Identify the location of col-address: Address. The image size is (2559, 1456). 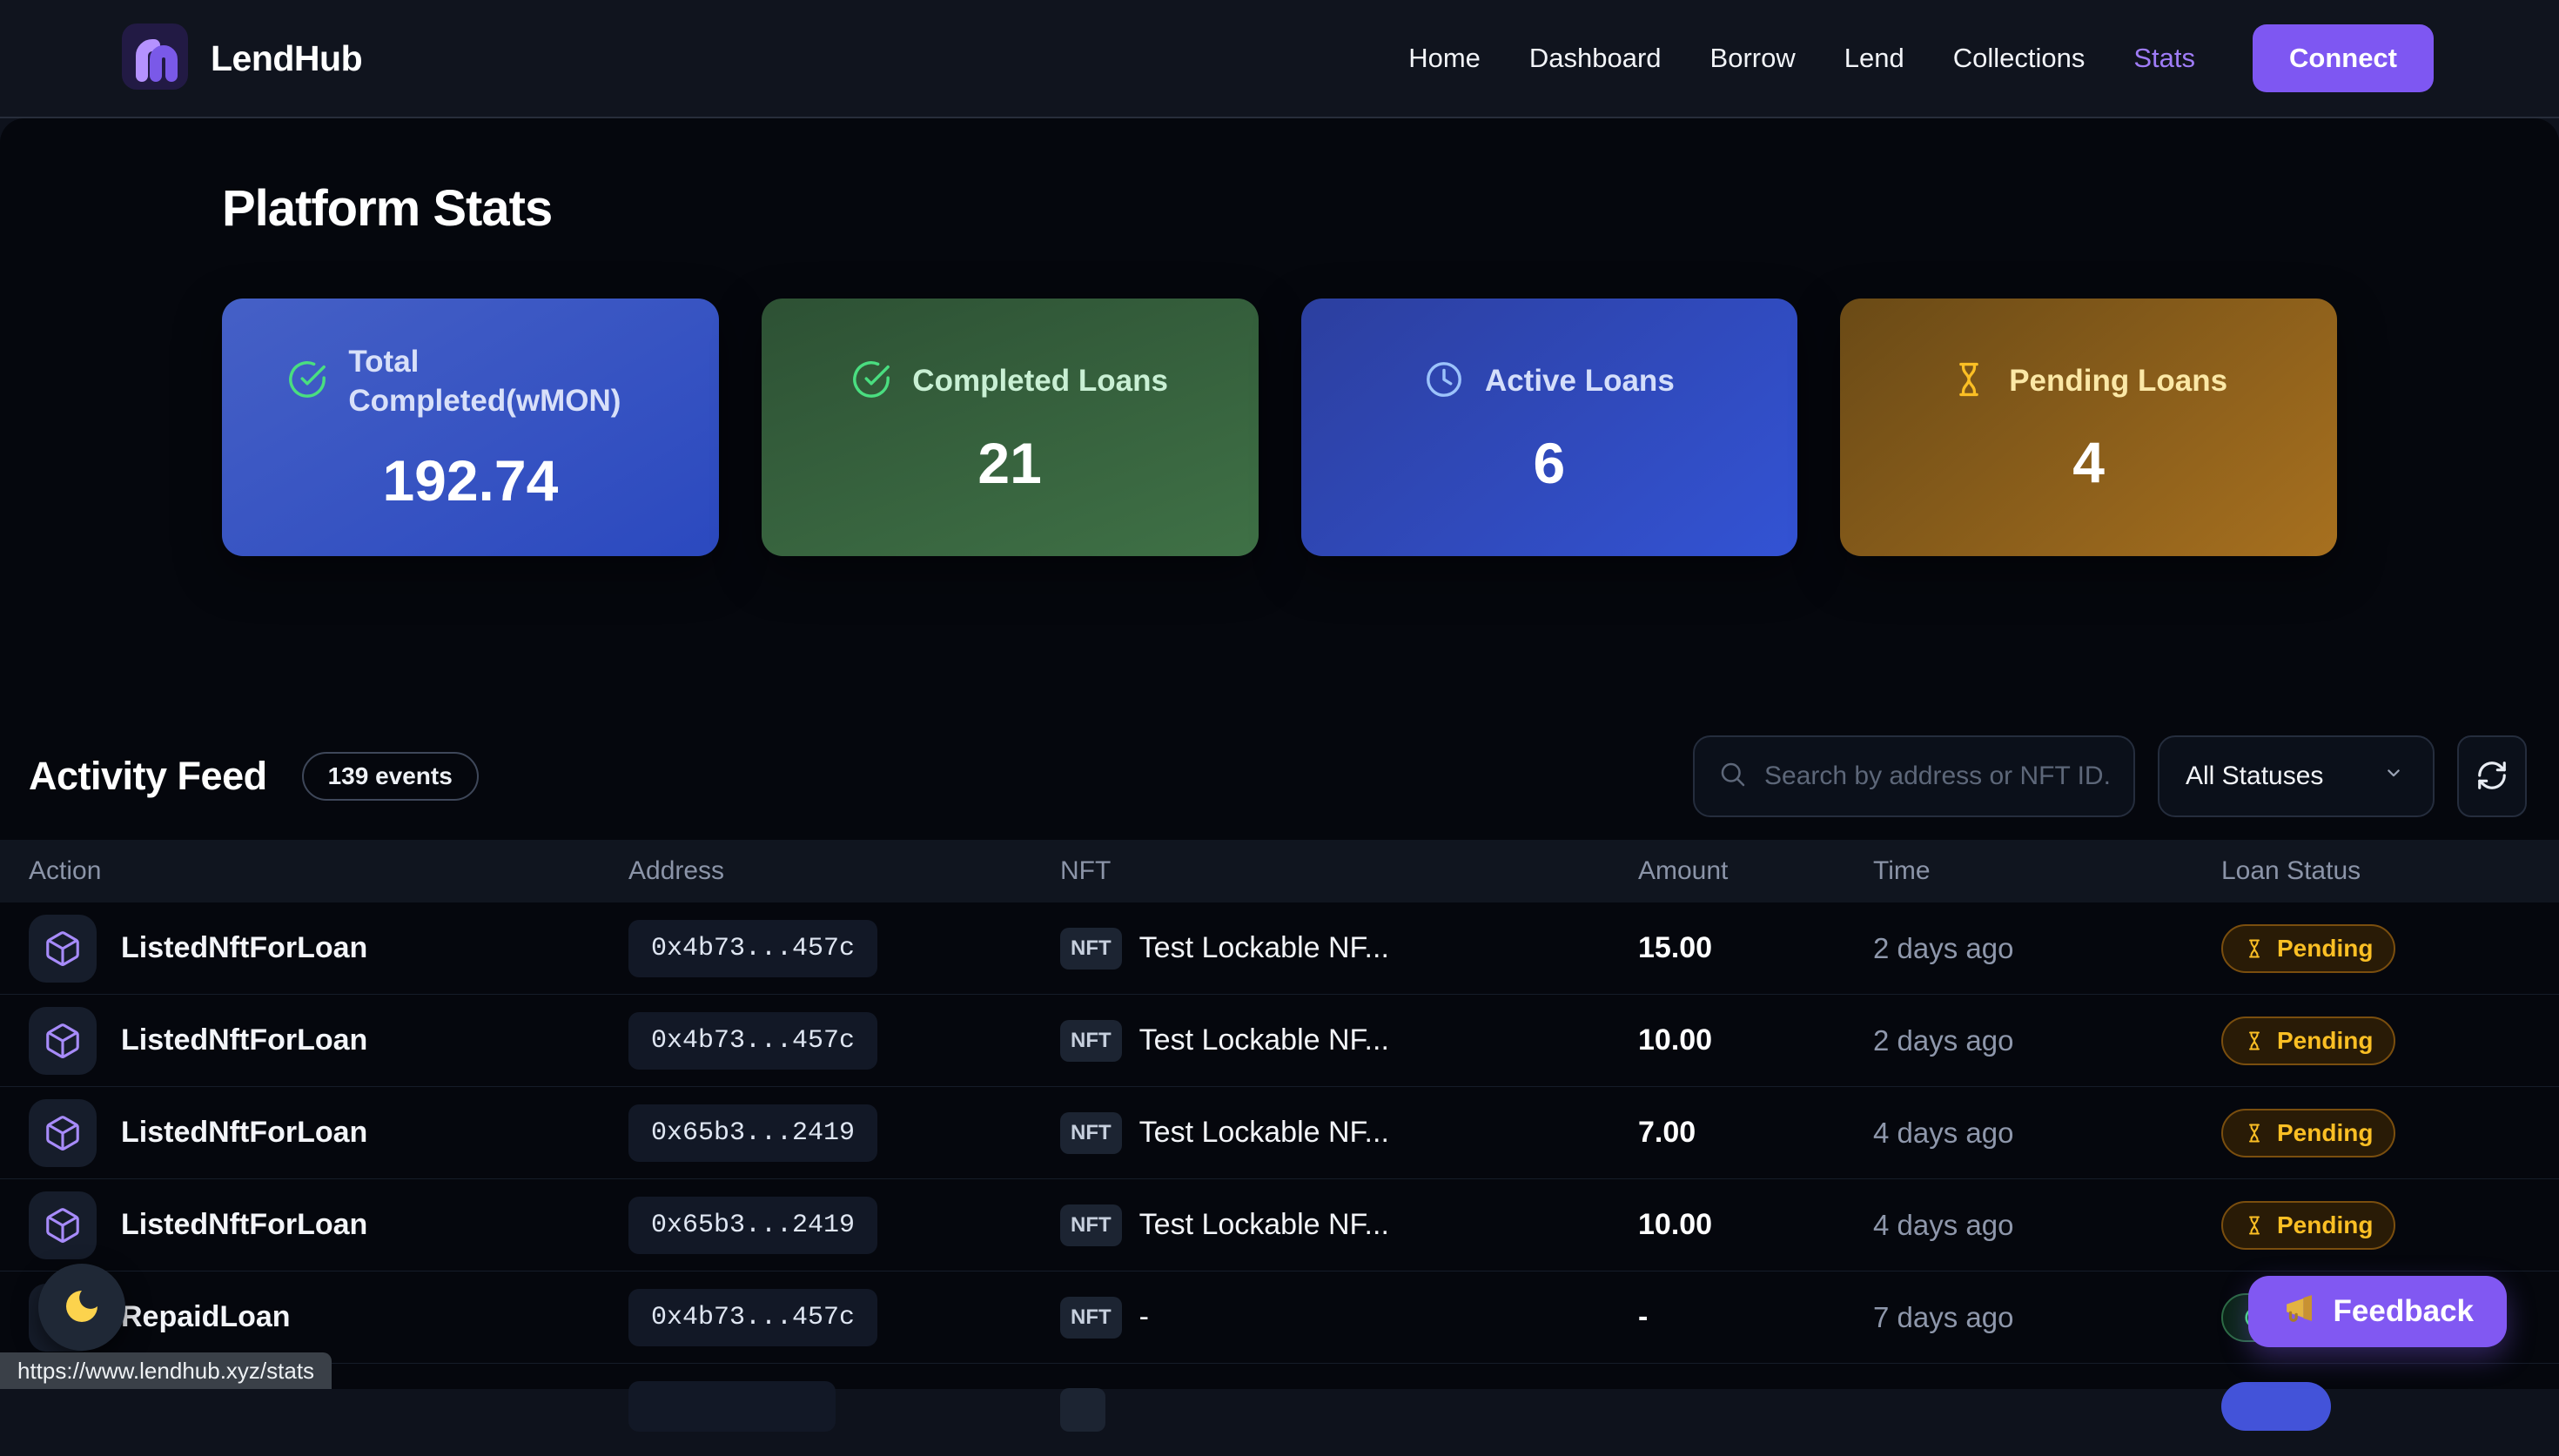
(676, 870).